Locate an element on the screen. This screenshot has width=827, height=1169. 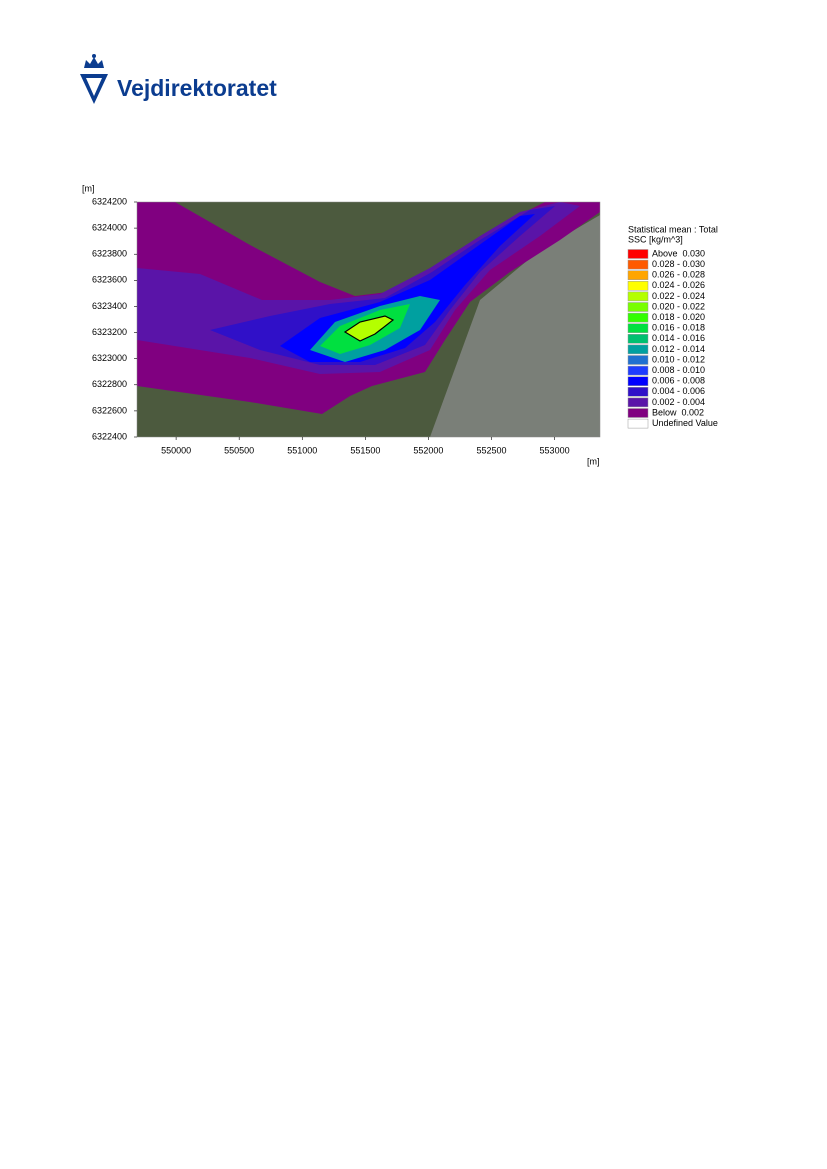
logo: Vejdirektoratet is located at coordinates (178, 79).